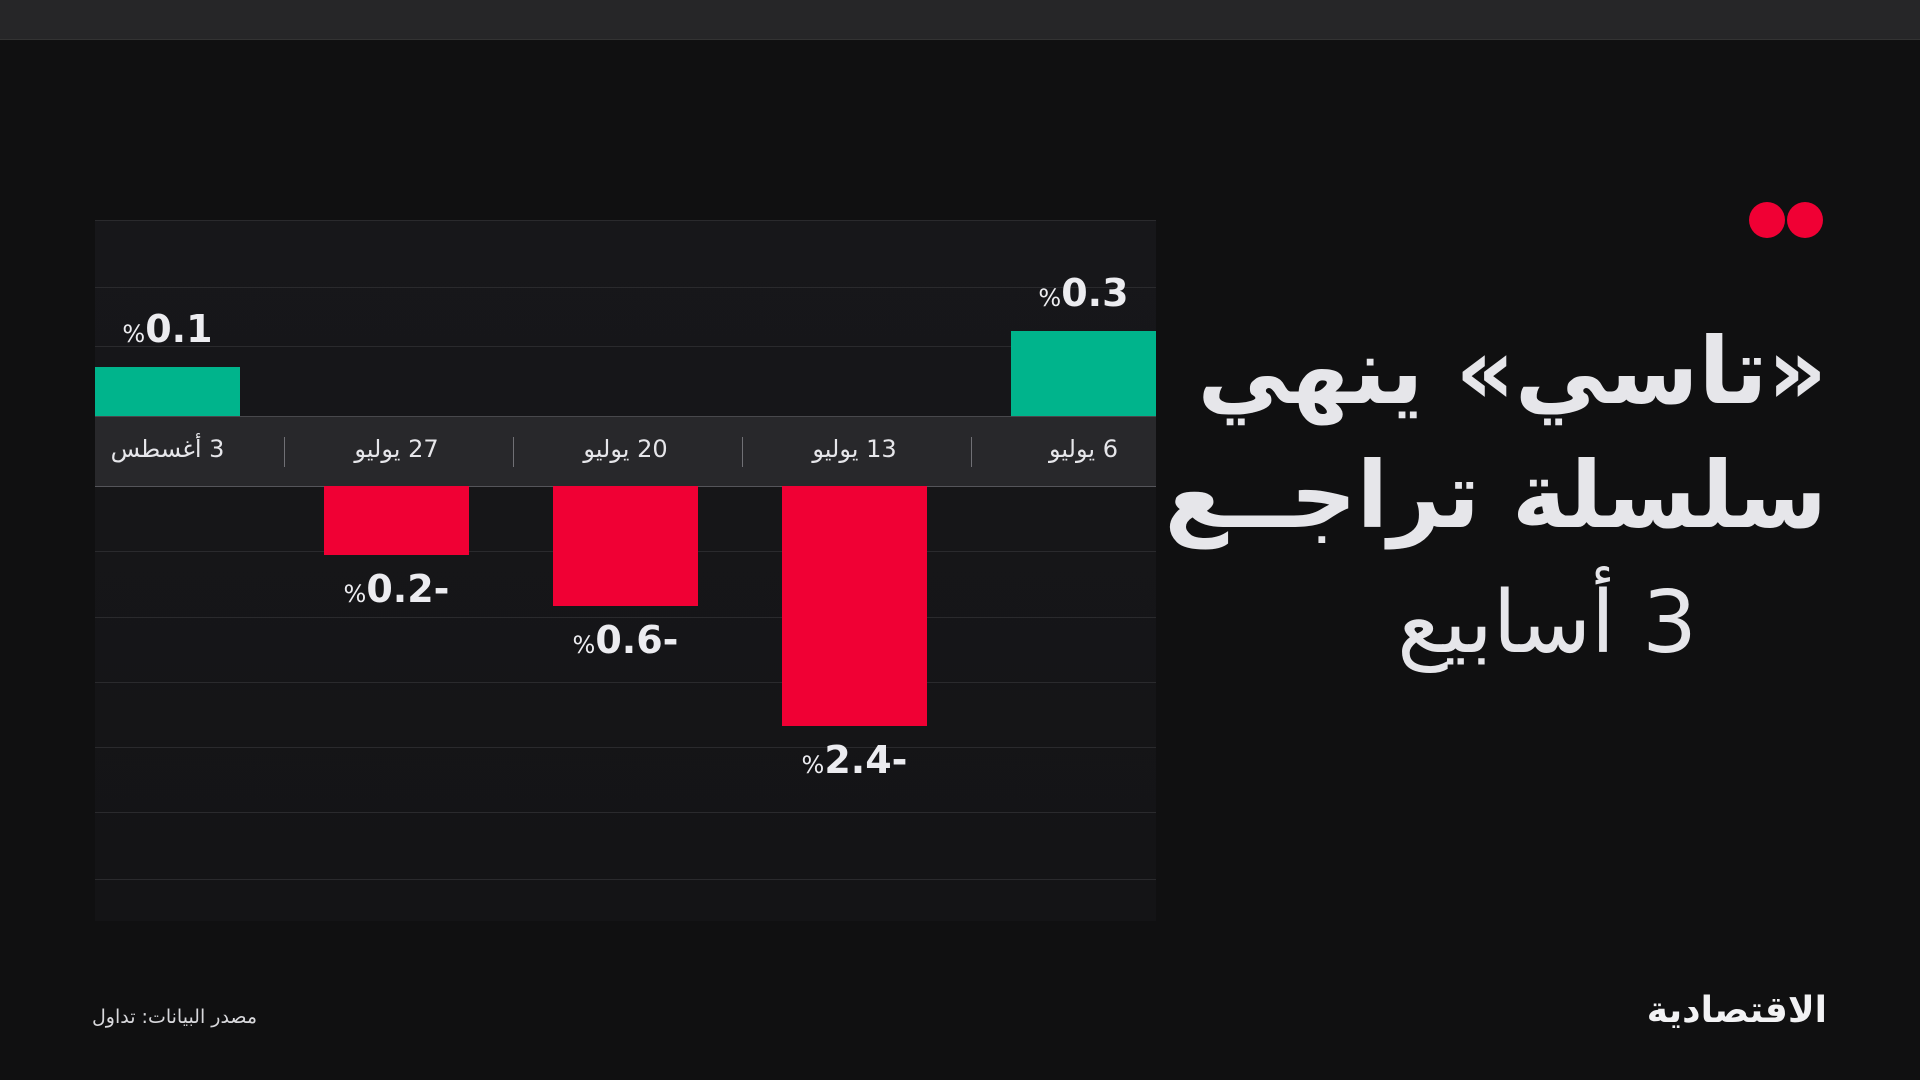  What do you see at coordinates (854, 760) in the screenshot?
I see `data-label: %2.4-` at bounding box center [854, 760].